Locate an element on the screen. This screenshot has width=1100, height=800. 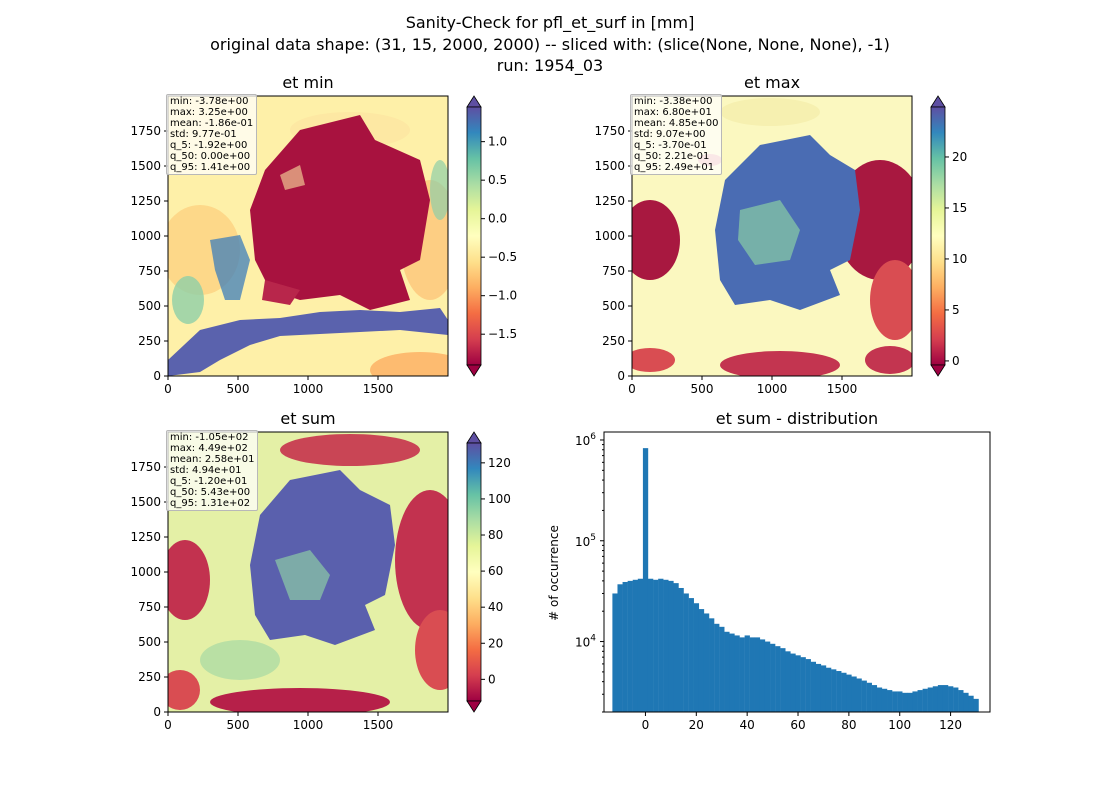
et-max-colorbar: 20 15 10 5 0 is located at coordinates (948, 236).